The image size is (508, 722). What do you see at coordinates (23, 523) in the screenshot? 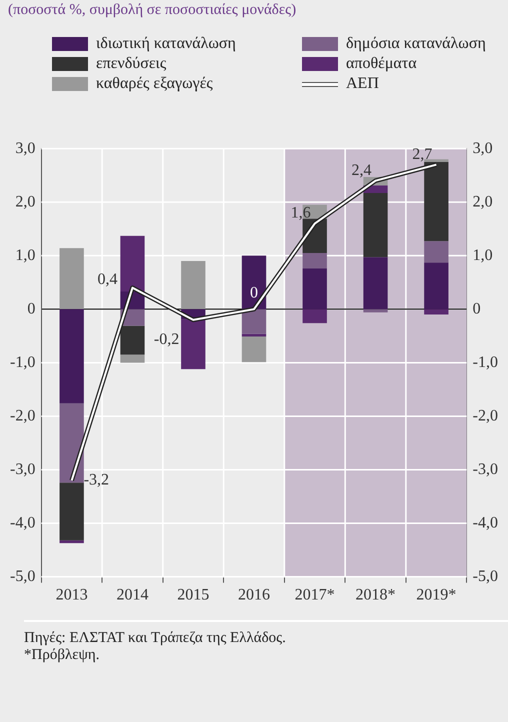
I see `y-tick-label: -4,0` at bounding box center [23, 523].